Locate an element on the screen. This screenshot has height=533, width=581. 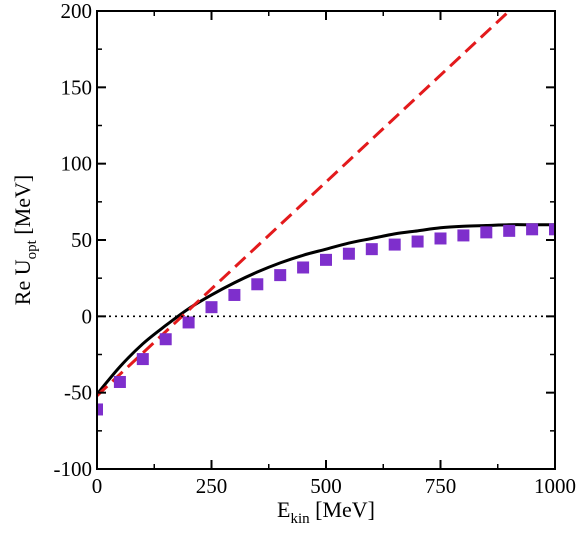
y-tick-label: 100 is located at coordinates (77, 164).